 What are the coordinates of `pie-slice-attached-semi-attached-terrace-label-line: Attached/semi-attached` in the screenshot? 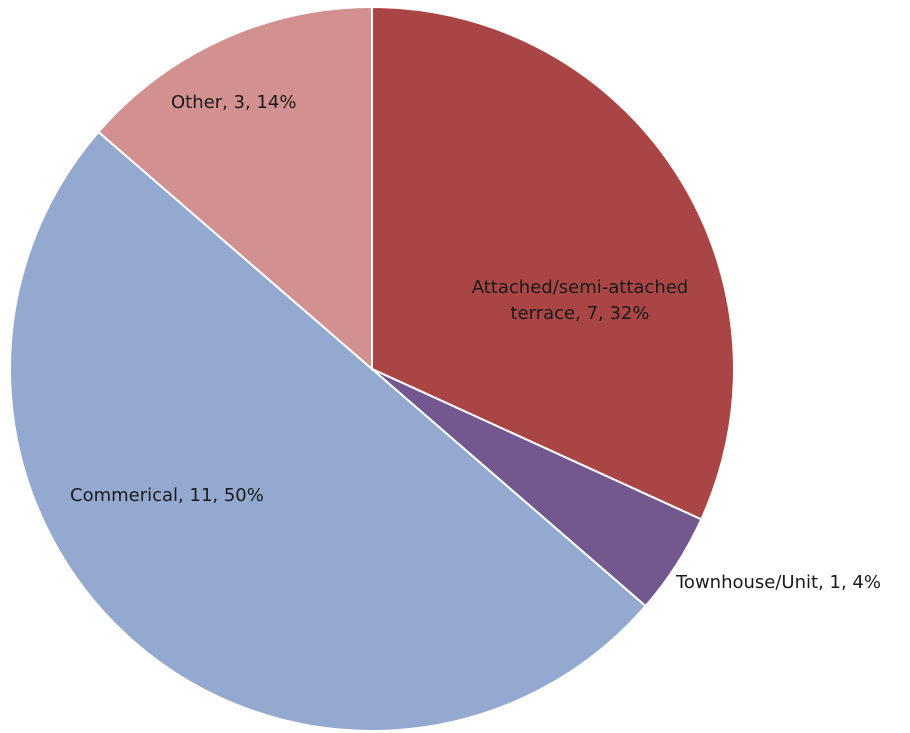 It's located at (580, 287).